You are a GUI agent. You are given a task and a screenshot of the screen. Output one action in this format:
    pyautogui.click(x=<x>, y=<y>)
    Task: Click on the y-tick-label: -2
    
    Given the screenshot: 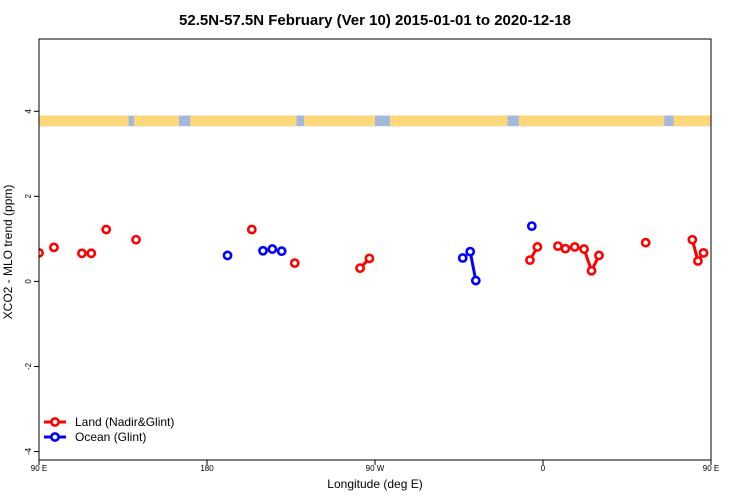 What is the action you would take?
    pyautogui.click(x=28, y=366)
    